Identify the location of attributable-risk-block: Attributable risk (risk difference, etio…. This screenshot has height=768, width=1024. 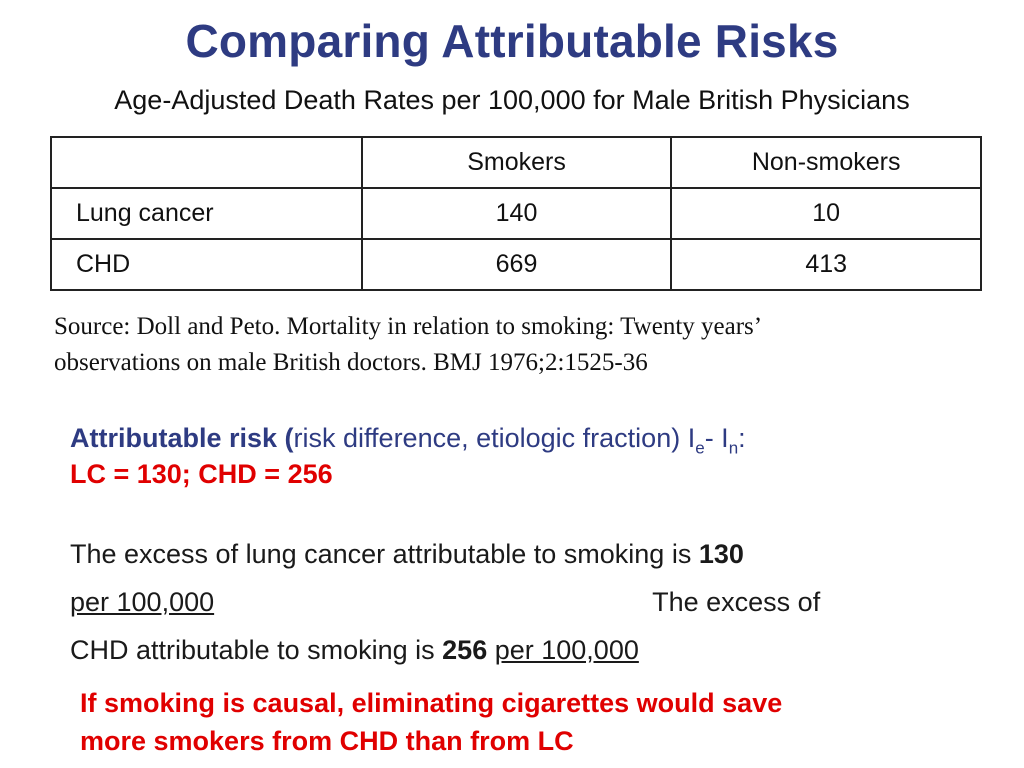
(530, 456).